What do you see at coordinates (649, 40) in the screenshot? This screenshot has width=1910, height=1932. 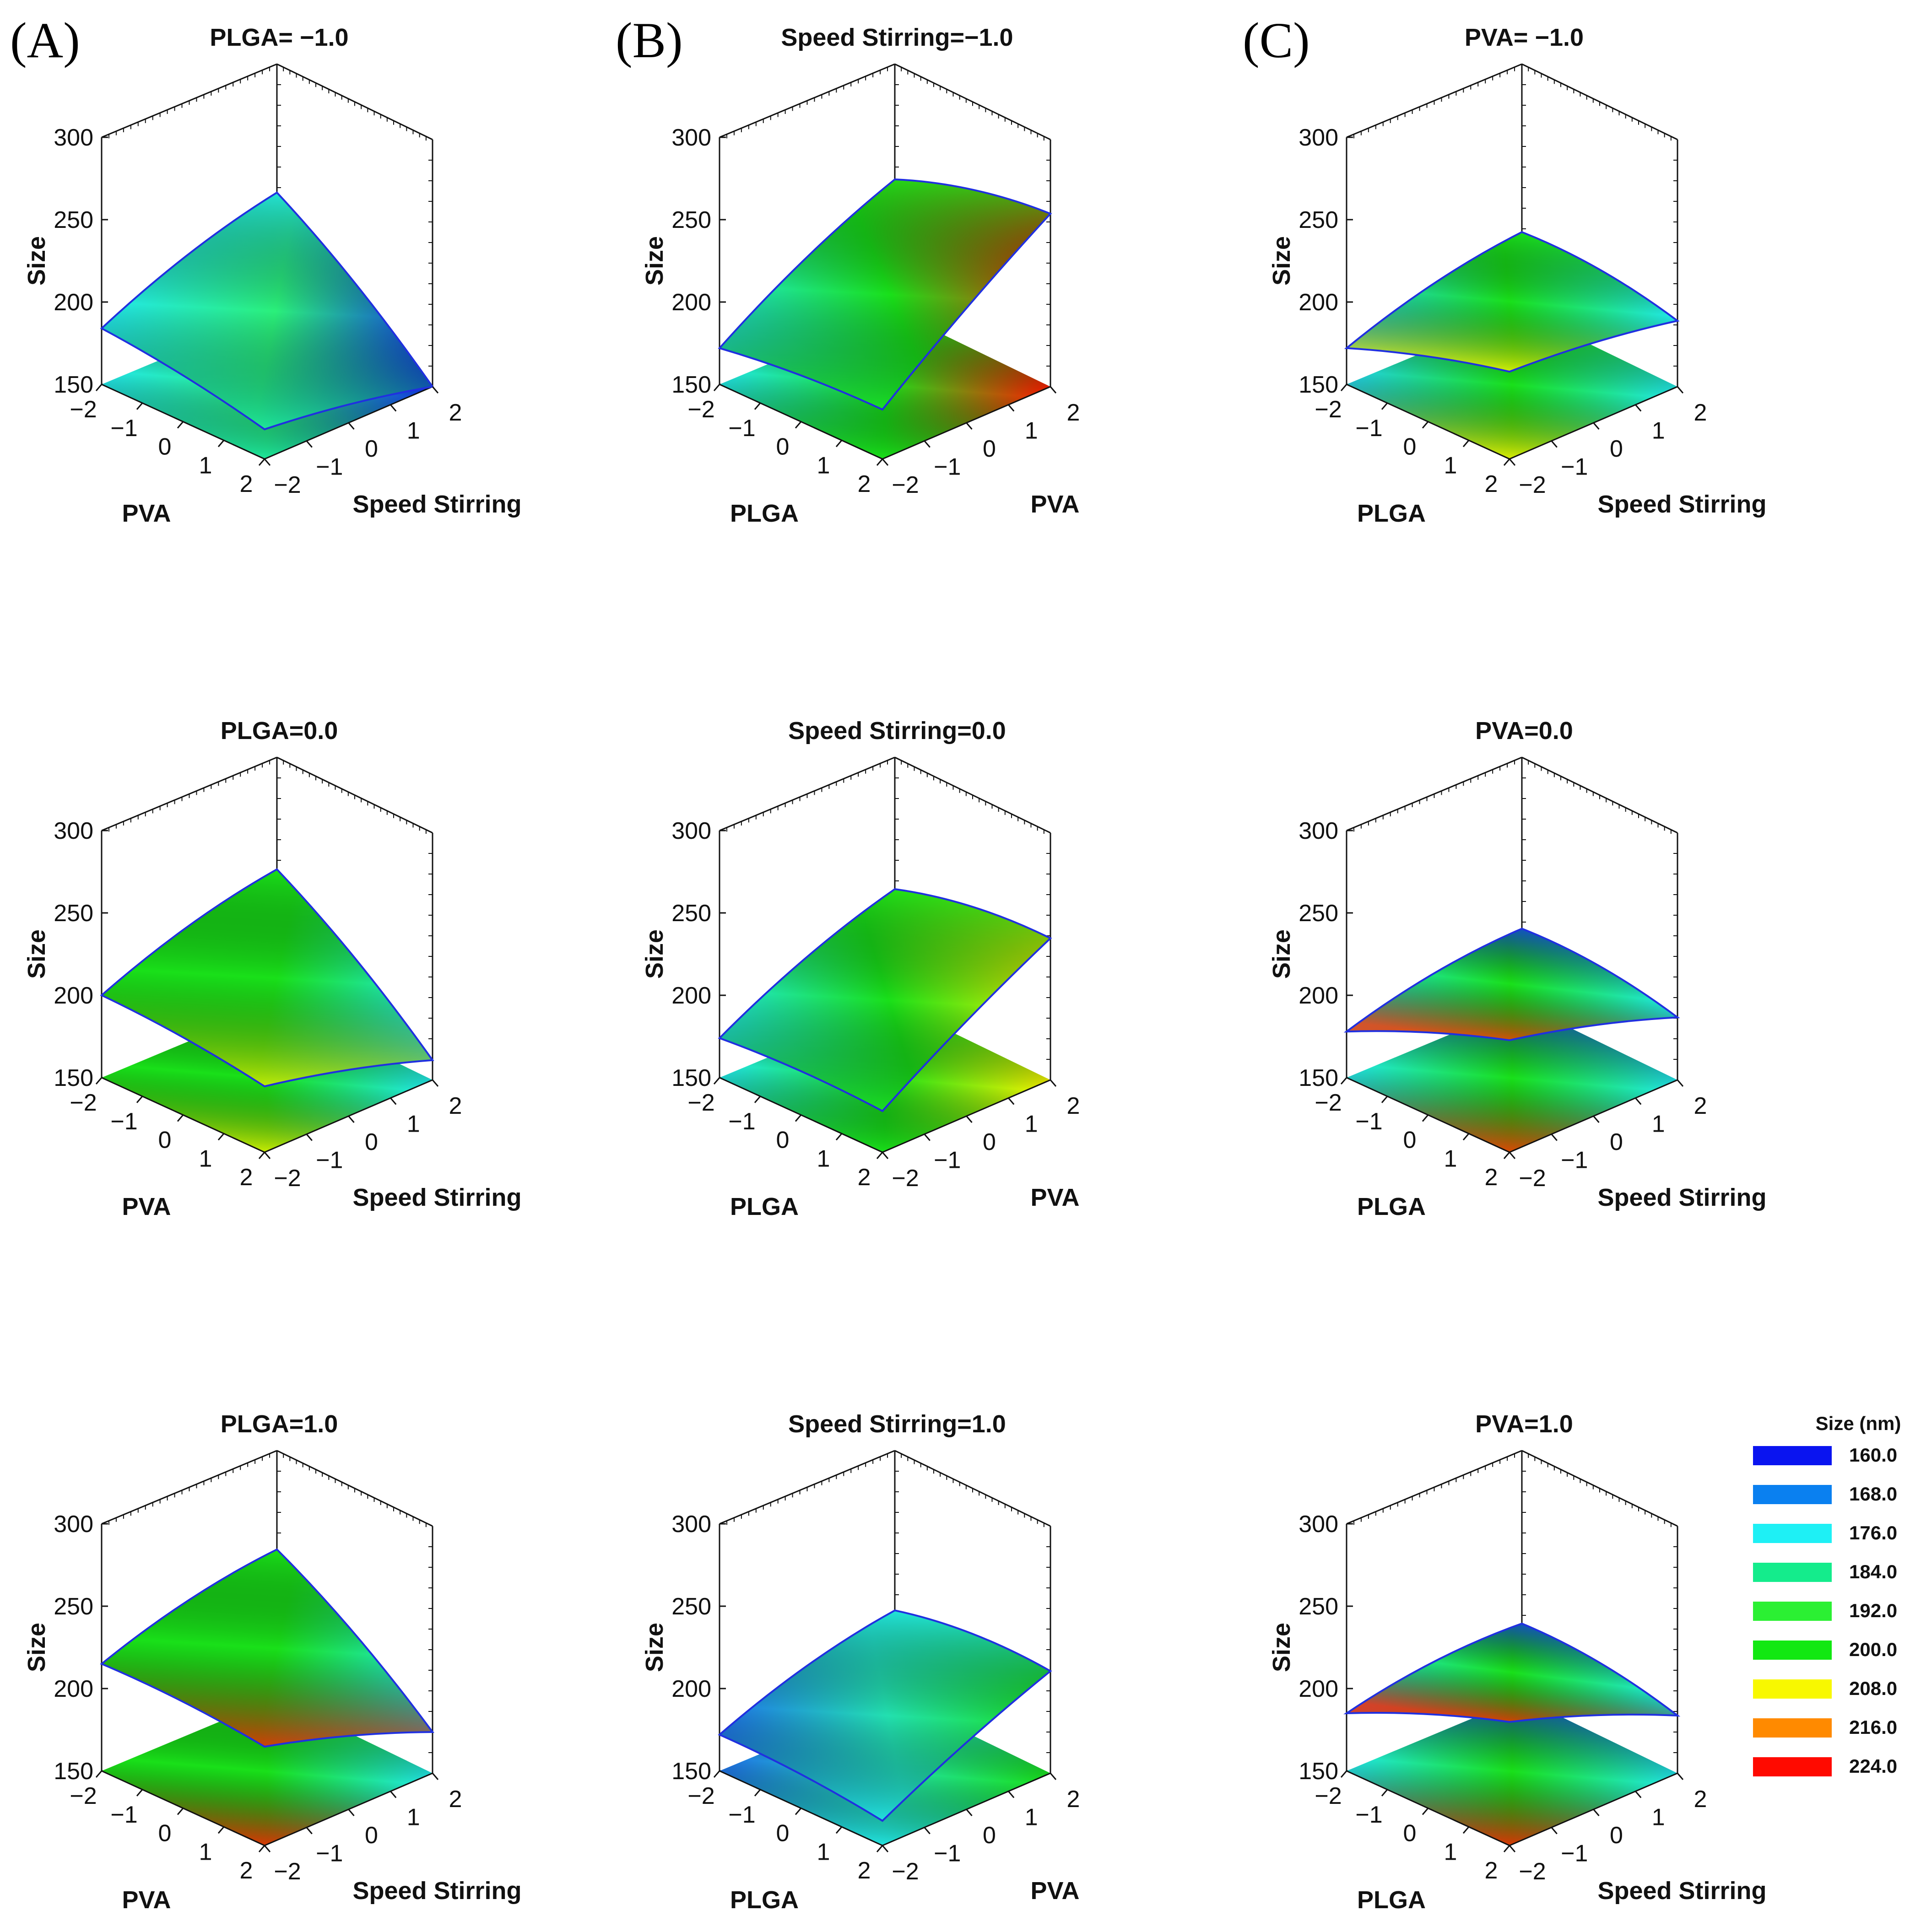 I see `panel-letter-b: (B)` at bounding box center [649, 40].